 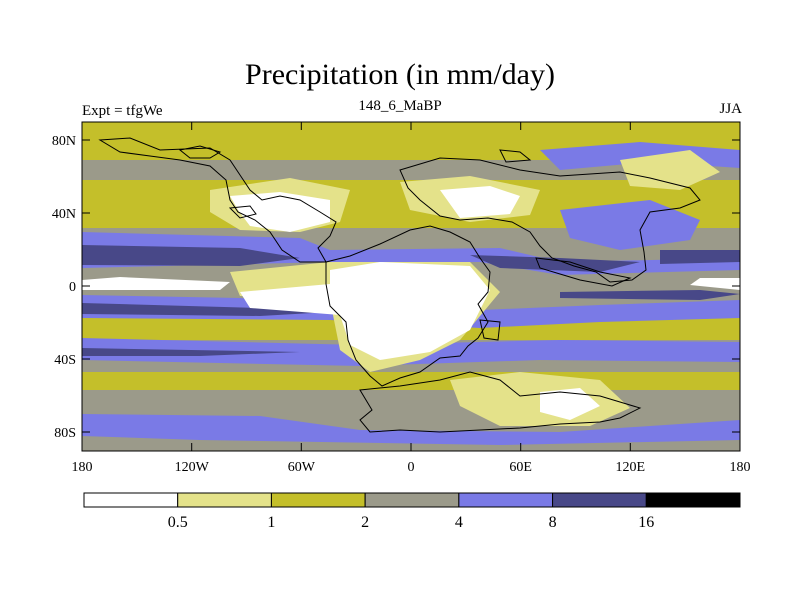 I want to click on x-tick-label: 120E, so click(x=631, y=467).